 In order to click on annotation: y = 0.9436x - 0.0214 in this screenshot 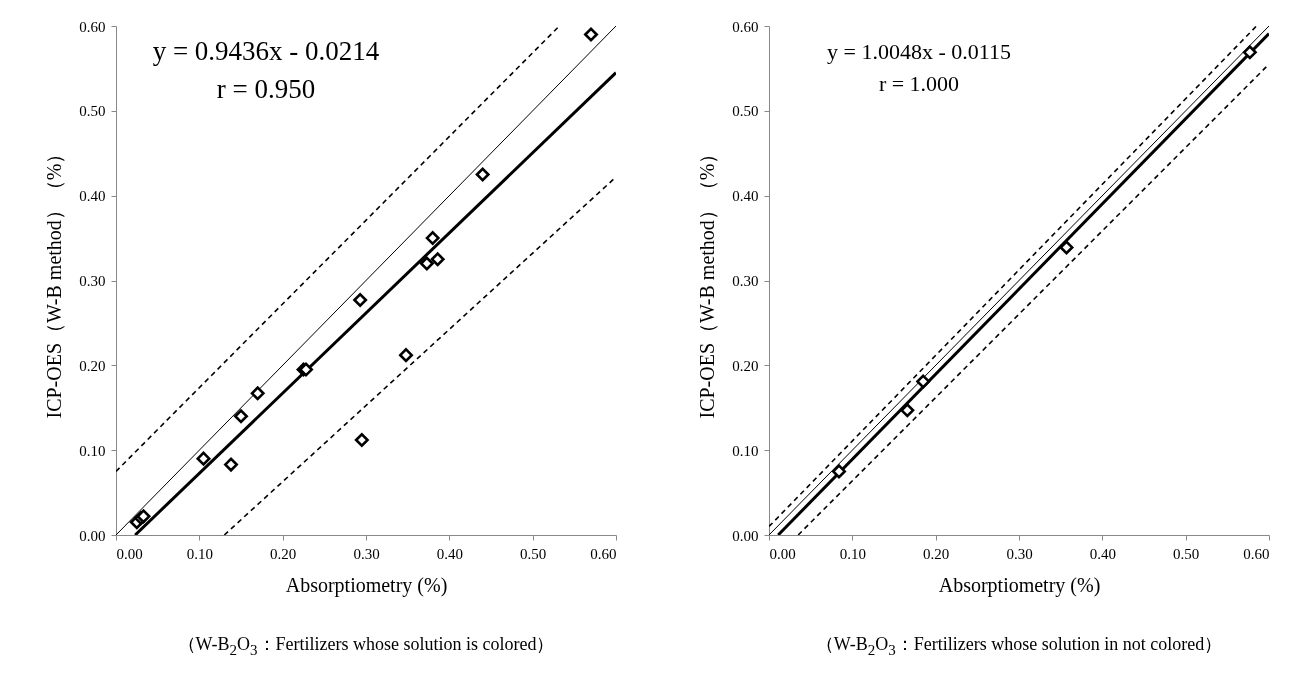, I will do `click(266, 51)`.